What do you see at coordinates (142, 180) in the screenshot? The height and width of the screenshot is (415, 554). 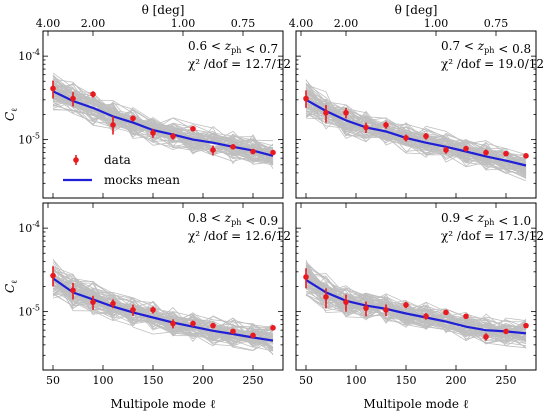 I see `legend-mean-label: mocks mean` at bounding box center [142, 180].